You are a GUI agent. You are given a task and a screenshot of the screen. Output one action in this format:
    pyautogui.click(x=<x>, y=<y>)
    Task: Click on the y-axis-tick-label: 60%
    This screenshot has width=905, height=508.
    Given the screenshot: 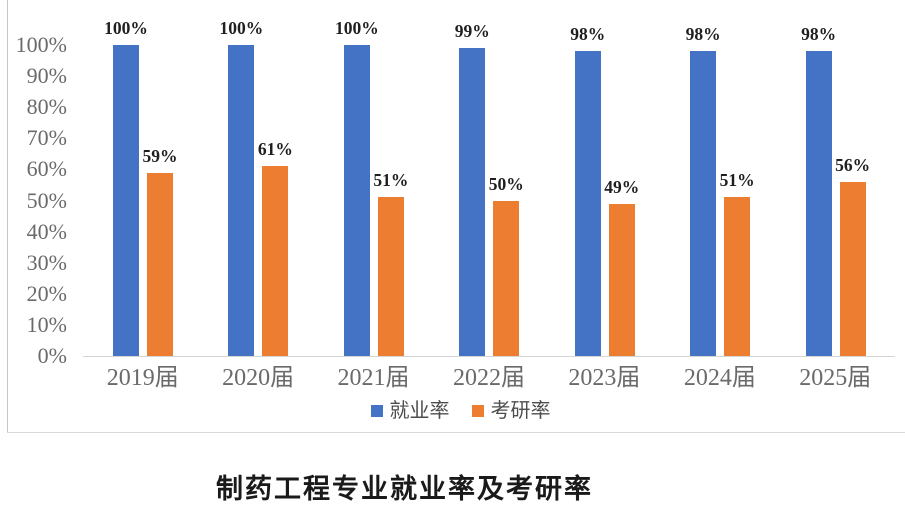 What is the action you would take?
    pyautogui.click(x=46, y=169)
    